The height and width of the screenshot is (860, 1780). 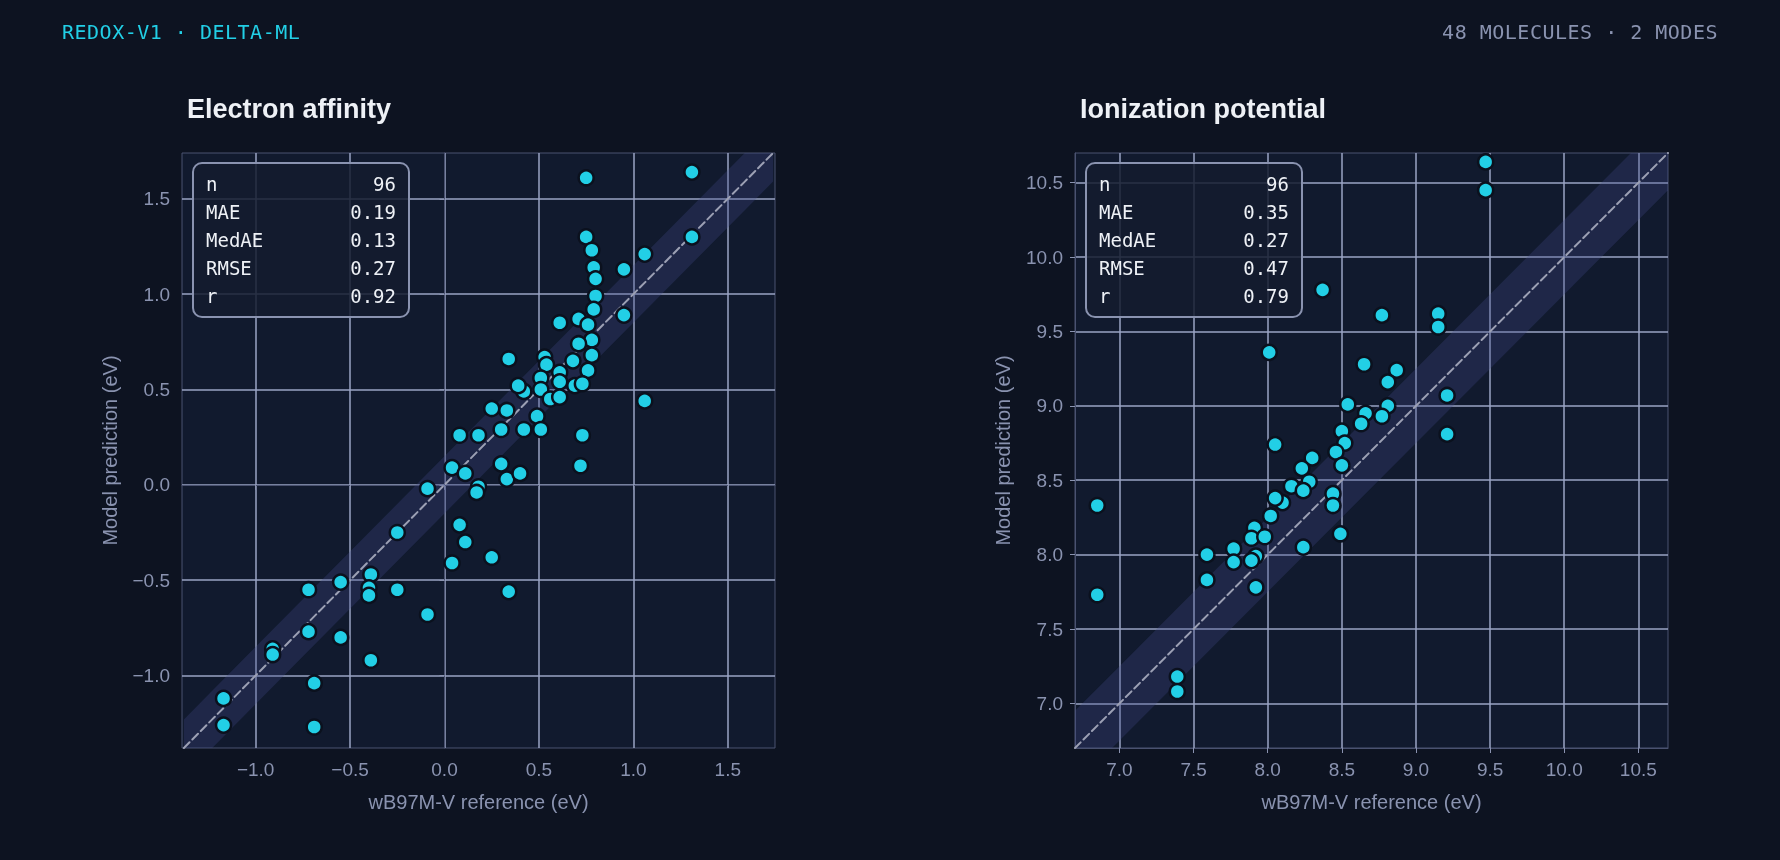 What do you see at coordinates (156, 485) in the screenshot?
I see `y-tick-label: 0.0` at bounding box center [156, 485].